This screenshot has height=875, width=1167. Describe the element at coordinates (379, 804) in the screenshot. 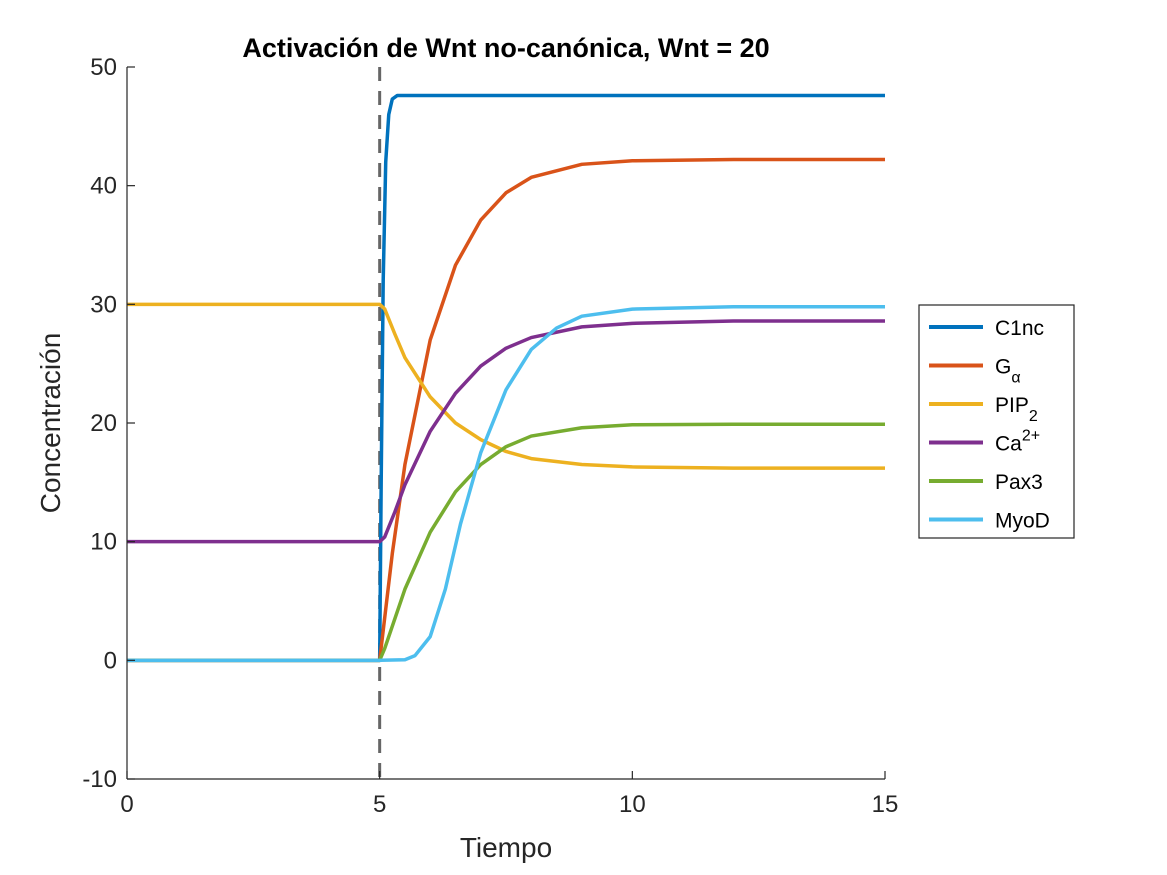

I see `x-tick-label: 5` at that location.